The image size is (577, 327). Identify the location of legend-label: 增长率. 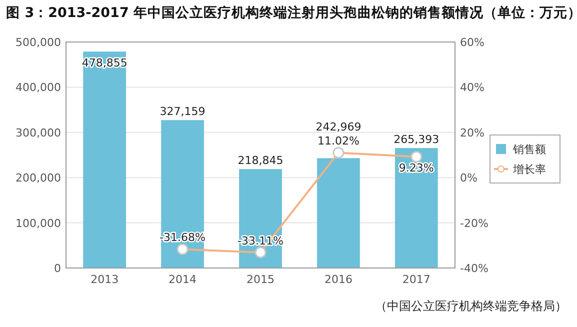
(529, 169).